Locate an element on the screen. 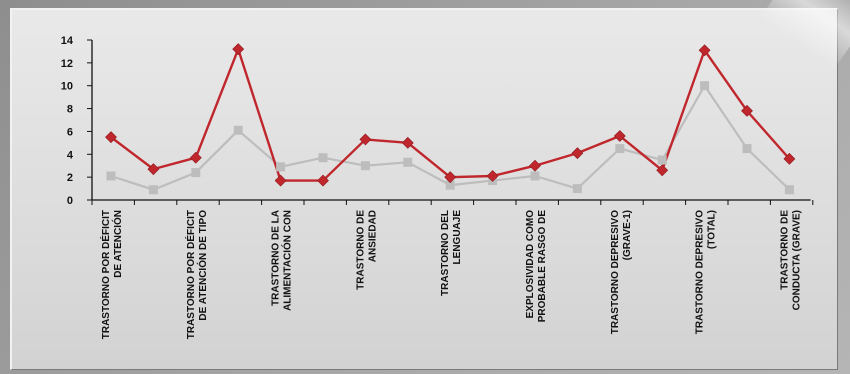  x-category-label: TRASTORNO POR DÉFICIT DE ATENCIÓN DE TIPO is located at coordinates (196, 274).